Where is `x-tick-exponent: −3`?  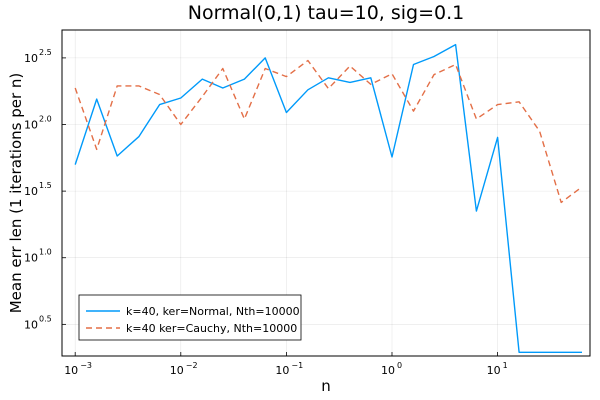
x-tick-exponent: −3 is located at coordinates (86, 365).